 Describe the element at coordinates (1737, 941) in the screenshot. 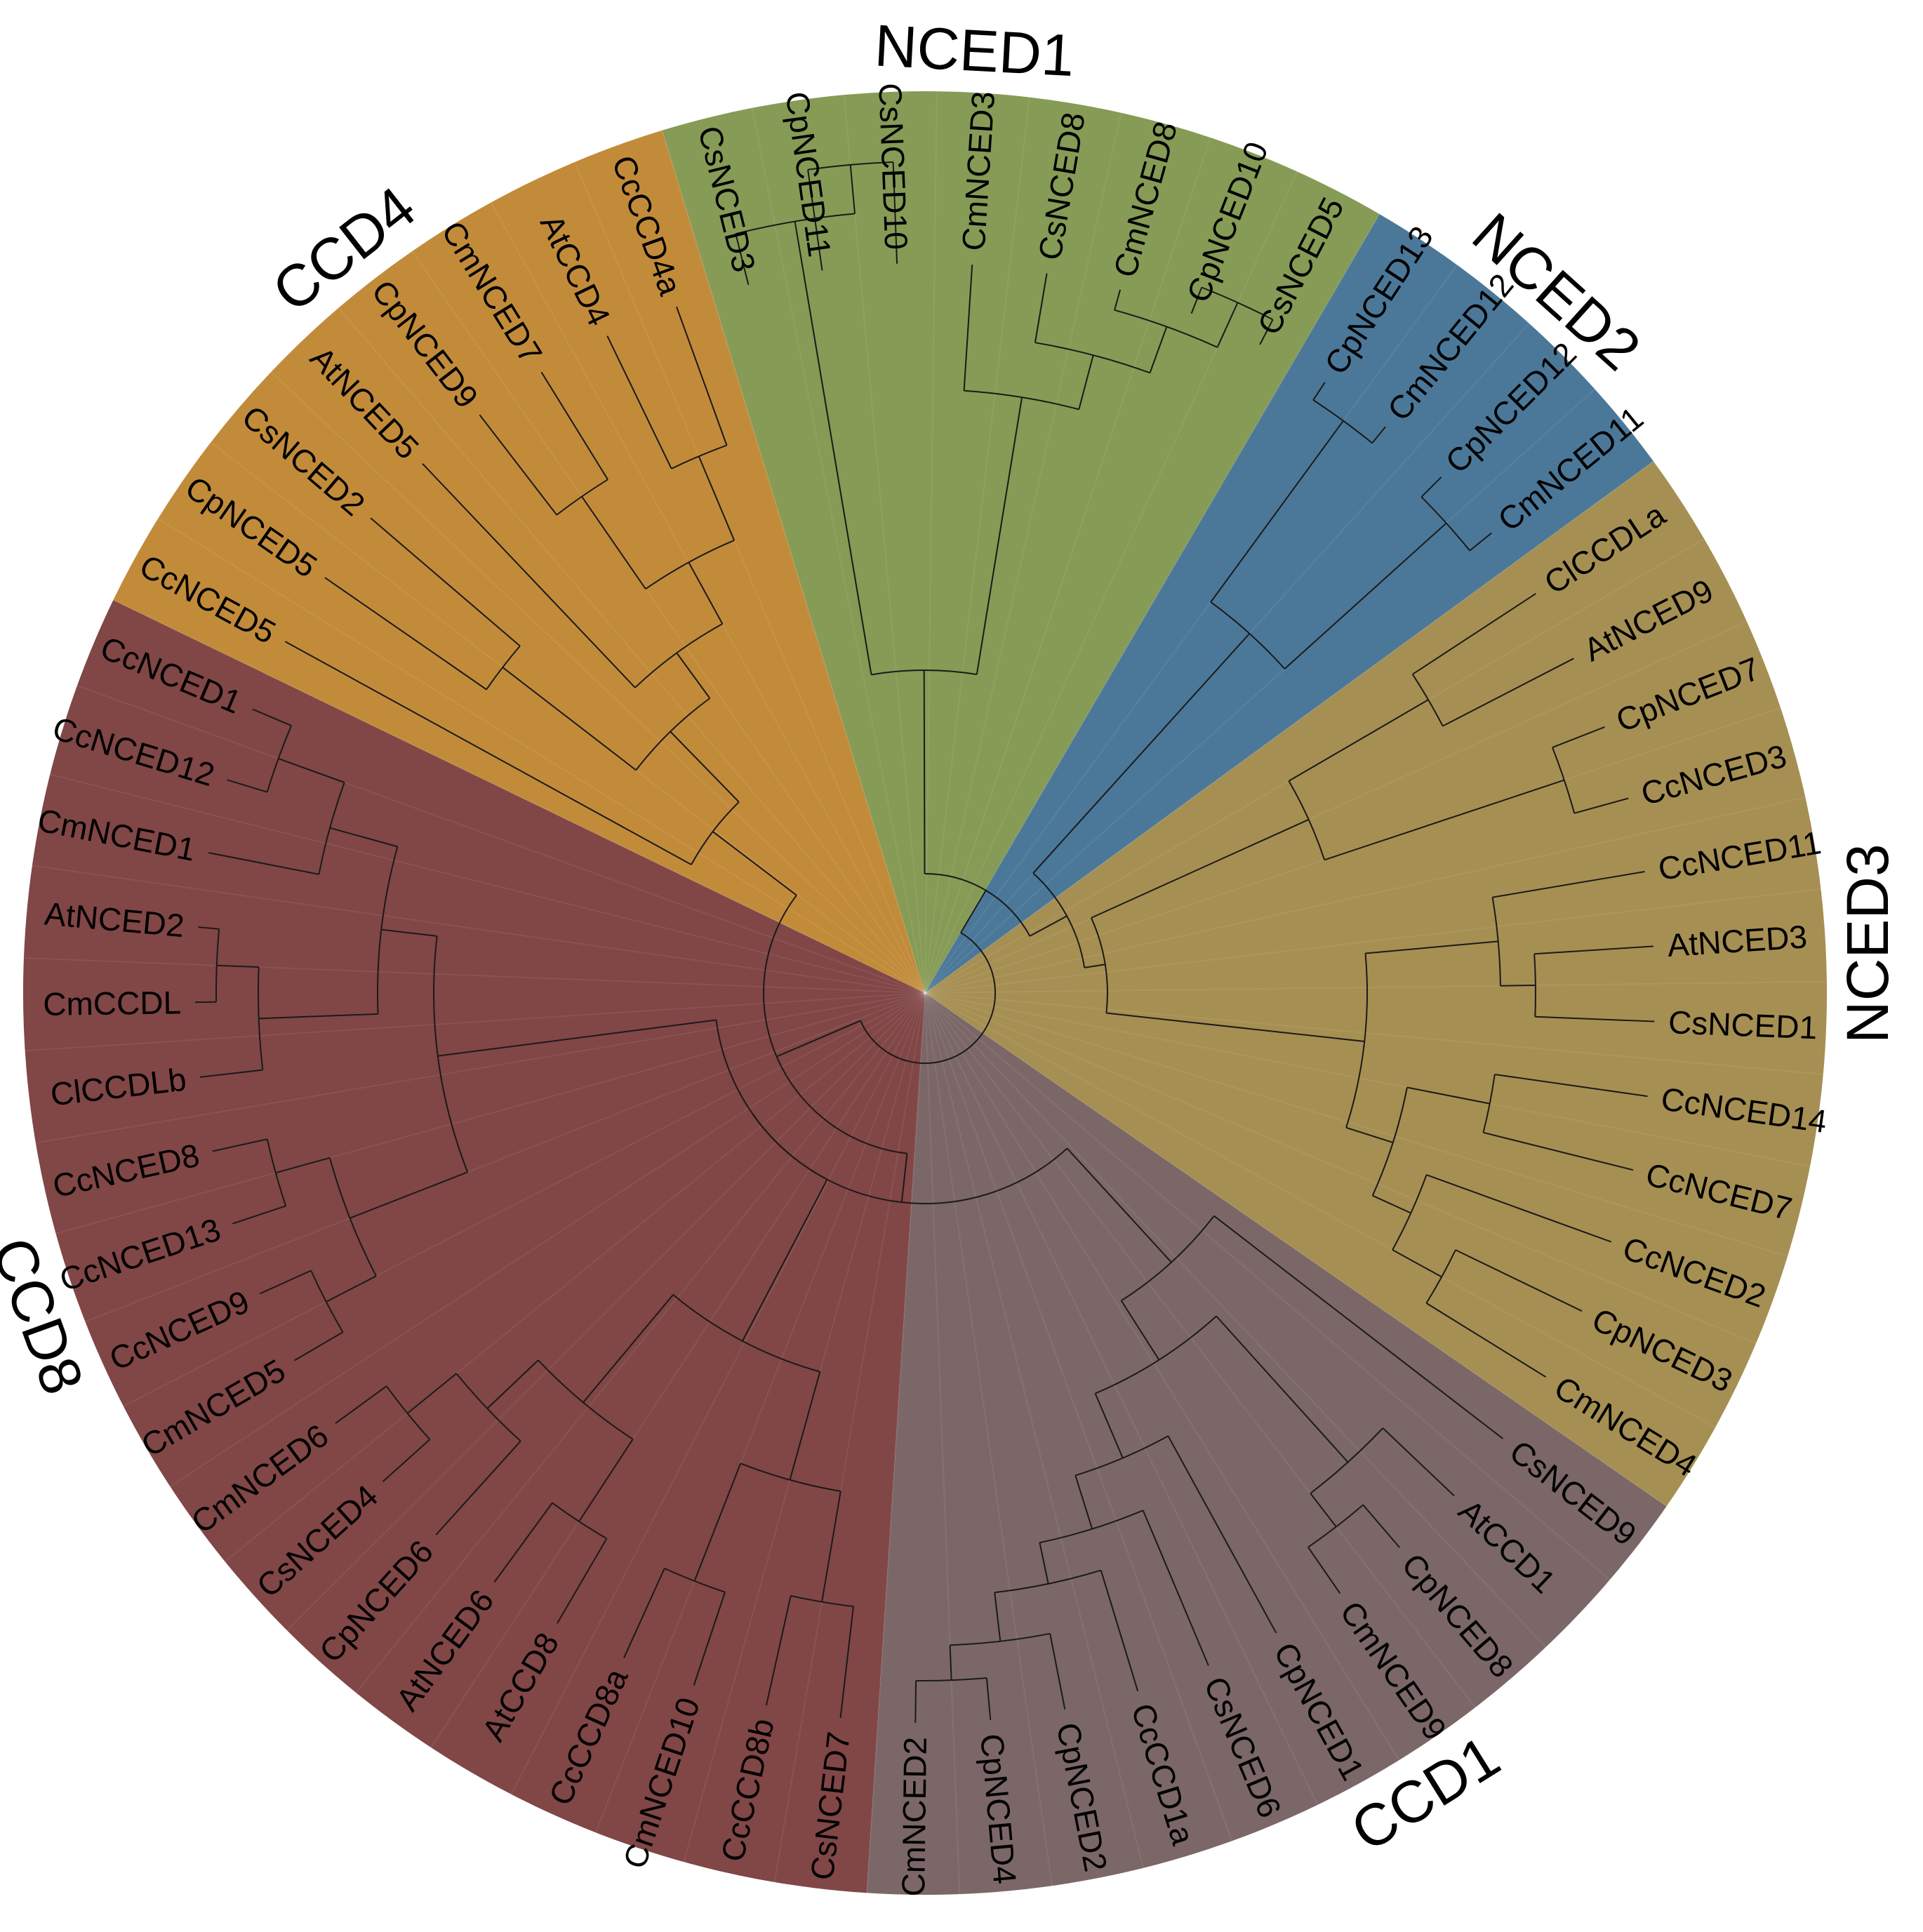

I see `leaf-label: AtNCED3` at that location.